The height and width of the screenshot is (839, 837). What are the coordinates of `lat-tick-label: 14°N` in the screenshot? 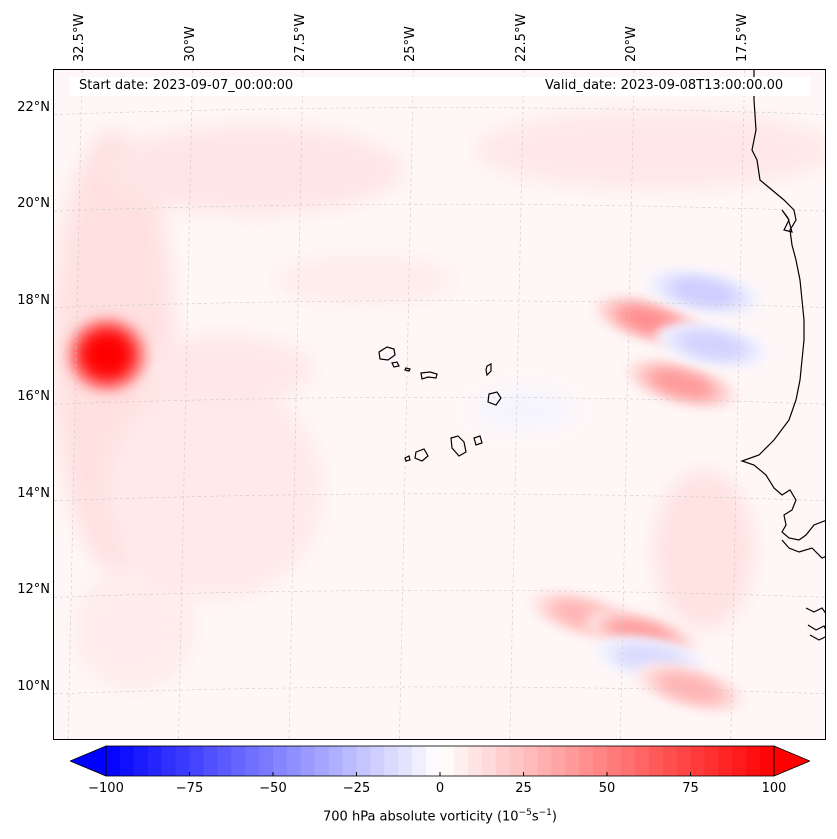 It's located at (33, 493).